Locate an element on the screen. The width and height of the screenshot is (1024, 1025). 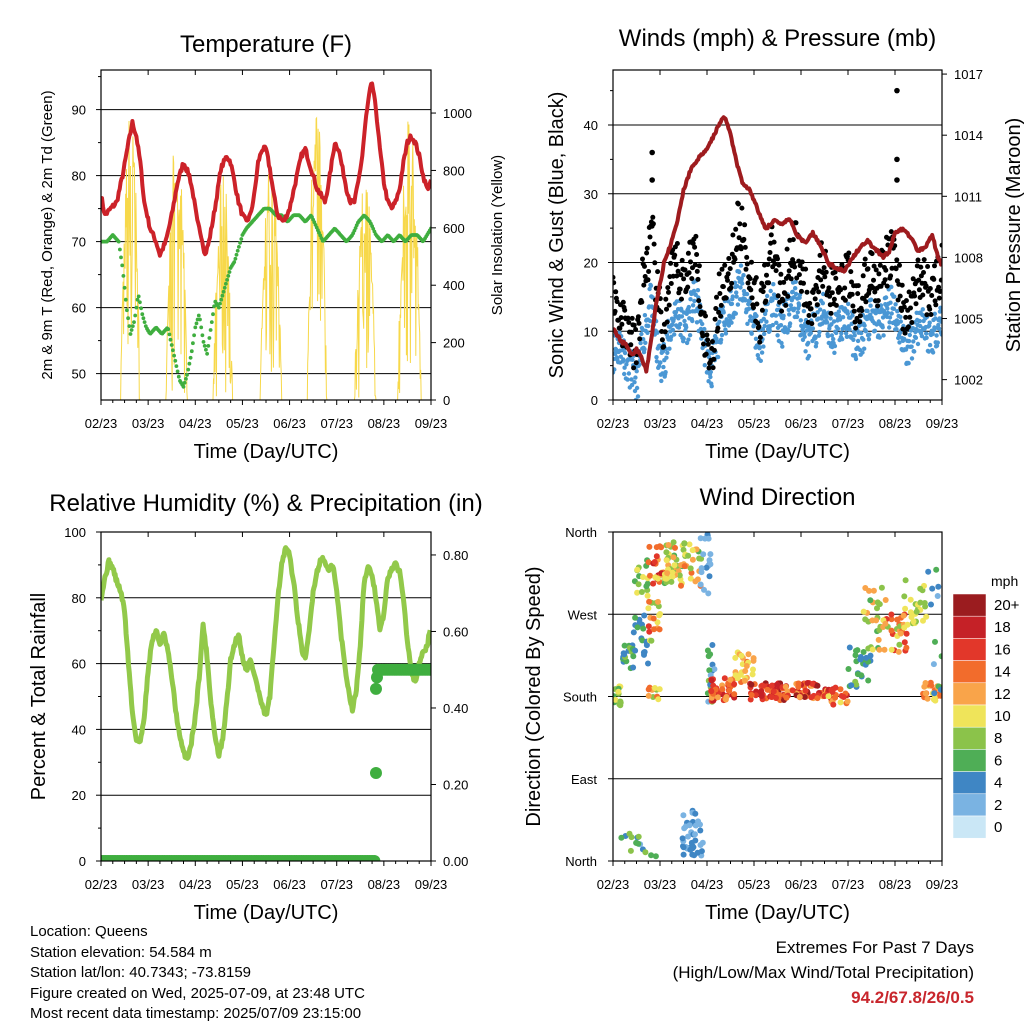
y-tick-label: East is located at coordinates (584, 779).